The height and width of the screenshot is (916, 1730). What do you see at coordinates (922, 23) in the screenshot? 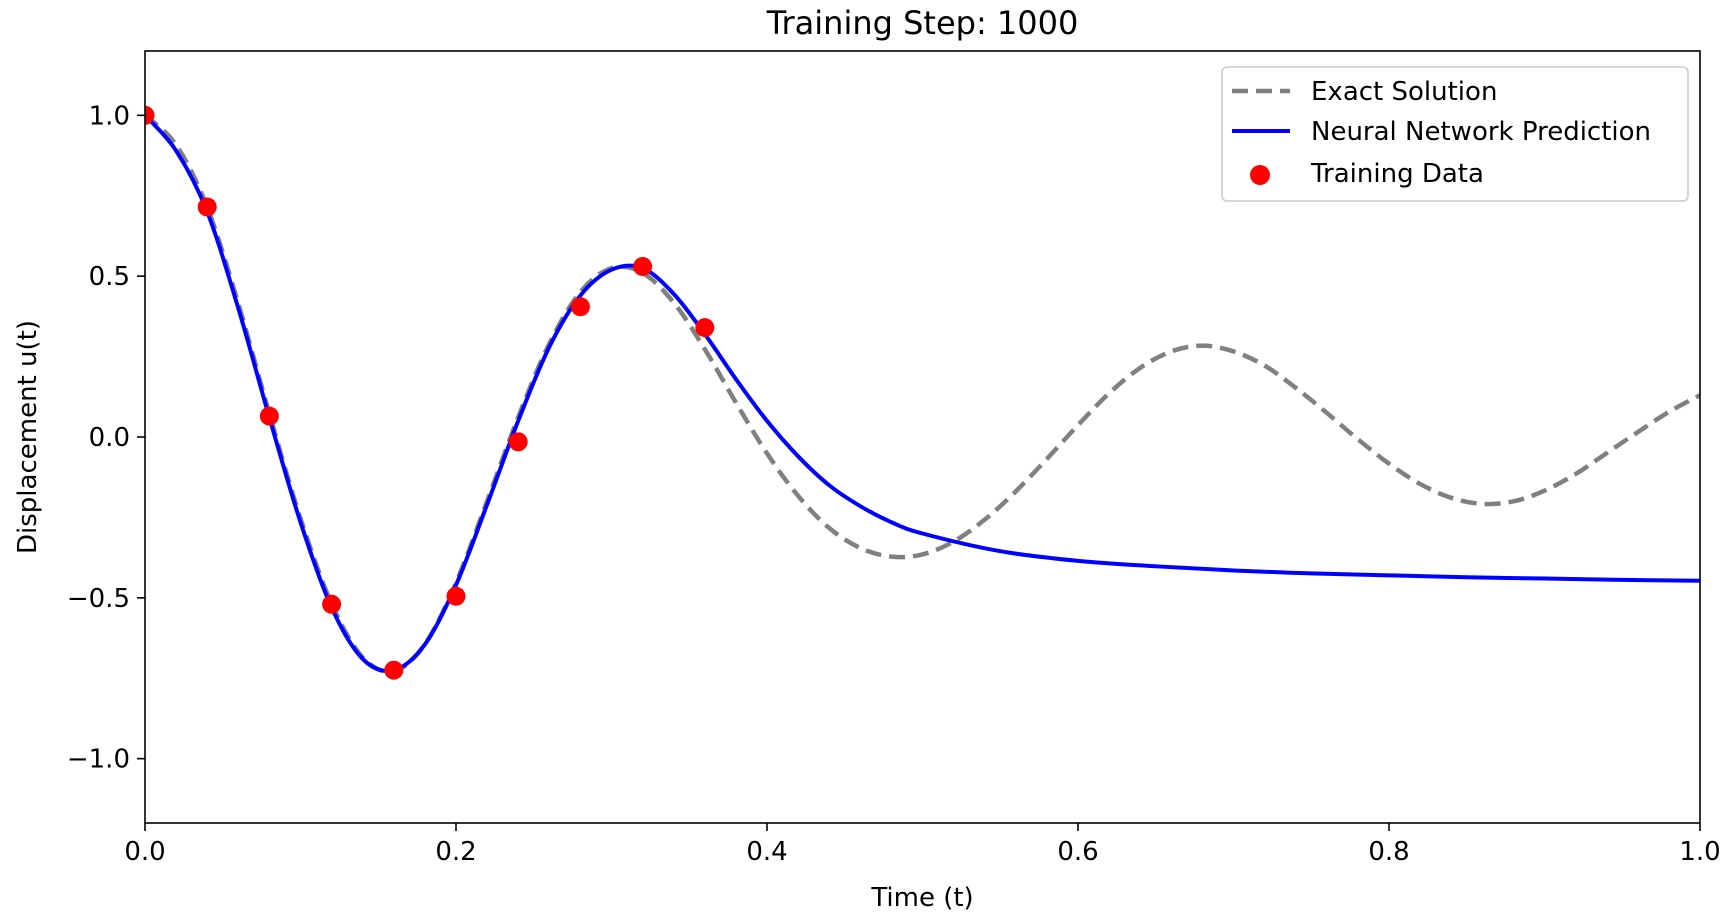
I see `chart-title: Training Step: 1000` at bounding box center [922, 23].